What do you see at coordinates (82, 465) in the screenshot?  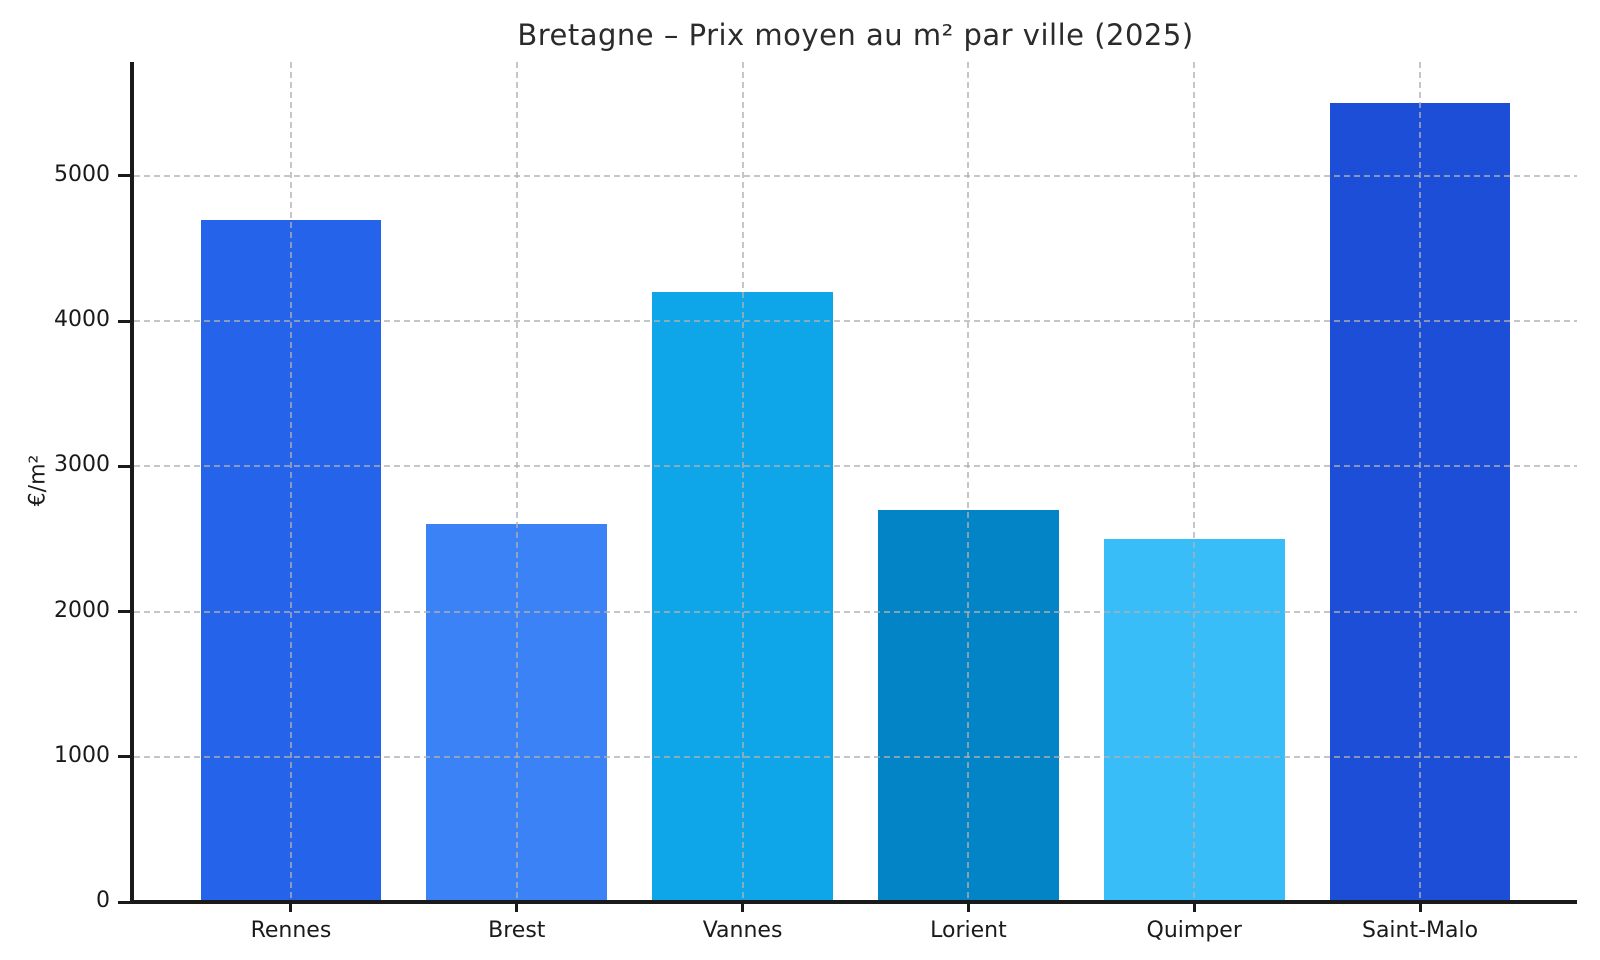 I see `y-tick-label: 3000` at bounding box center [82, 465].